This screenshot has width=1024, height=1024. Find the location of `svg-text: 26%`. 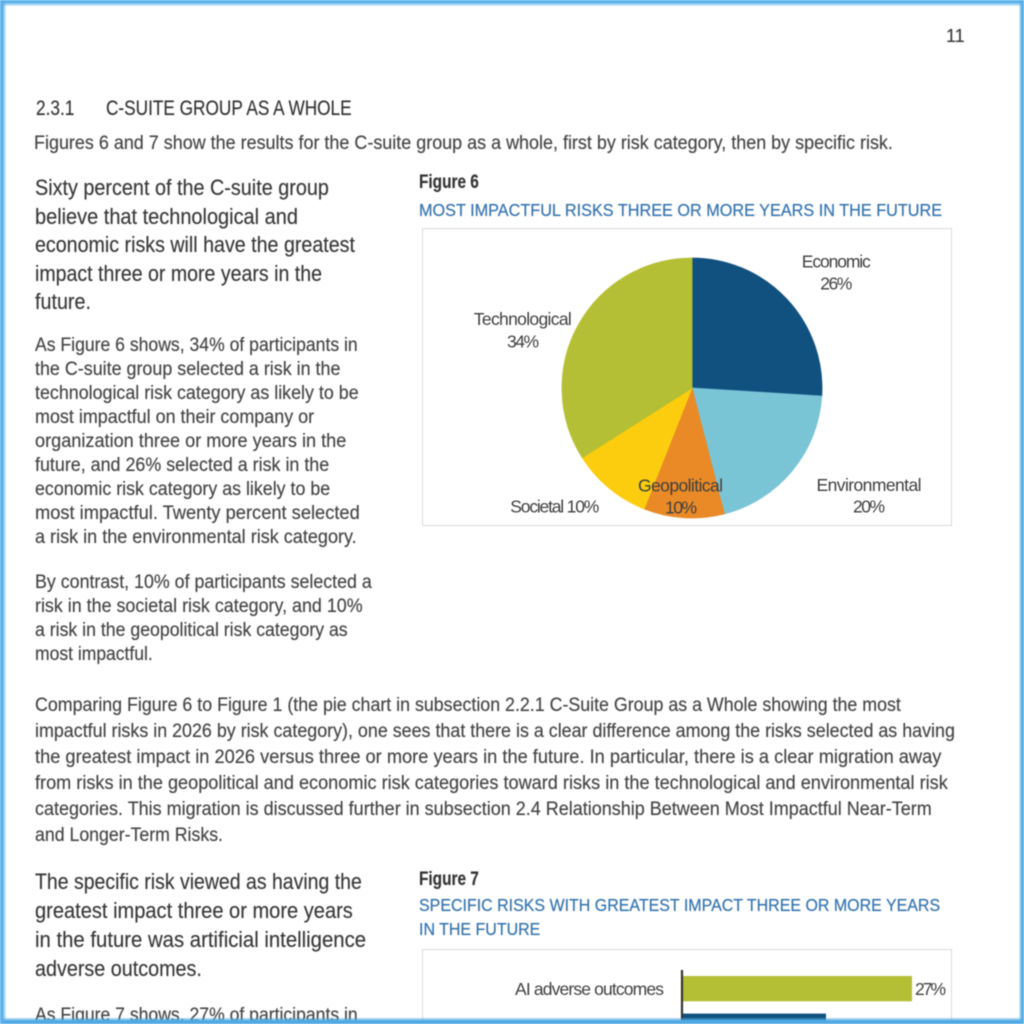

svg-text: 26% is located at coordinates (836, 284).